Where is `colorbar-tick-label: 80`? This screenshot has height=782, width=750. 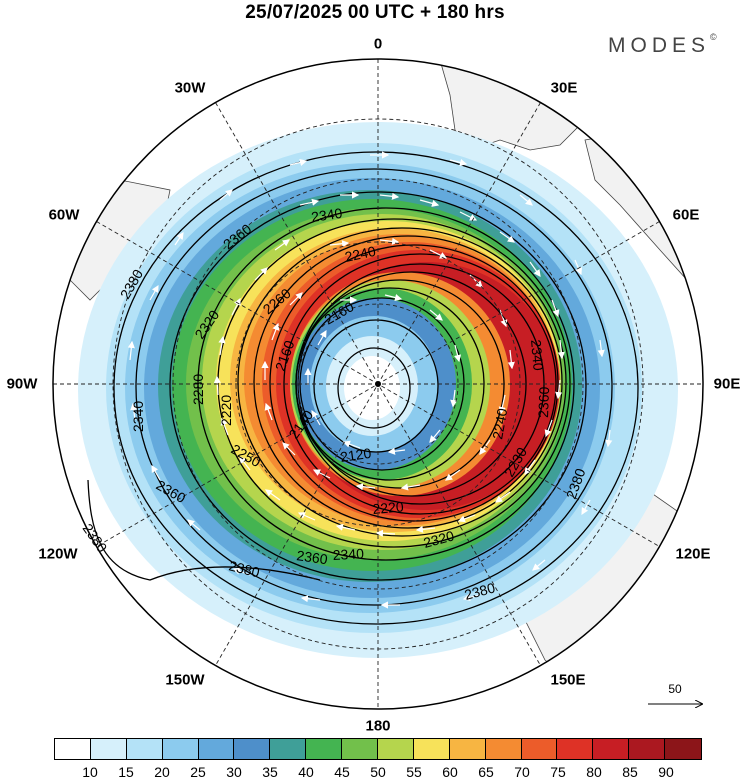 colorbar-tick-label: 80 is located at coordinates (594, 772).